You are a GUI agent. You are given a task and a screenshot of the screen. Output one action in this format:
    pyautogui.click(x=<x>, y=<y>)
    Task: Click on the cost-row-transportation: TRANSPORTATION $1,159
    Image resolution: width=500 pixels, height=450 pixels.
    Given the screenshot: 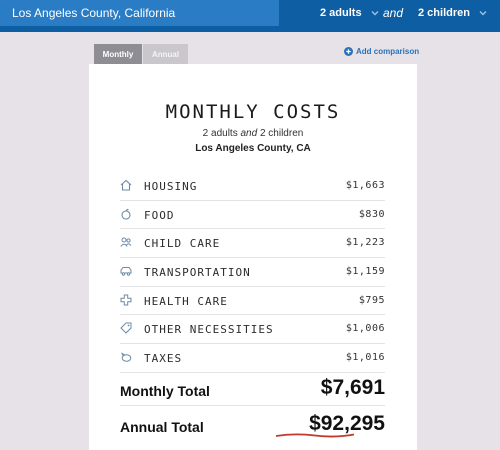 What is the action you would take?
    pyautogui.click(x=252, y=272)
    